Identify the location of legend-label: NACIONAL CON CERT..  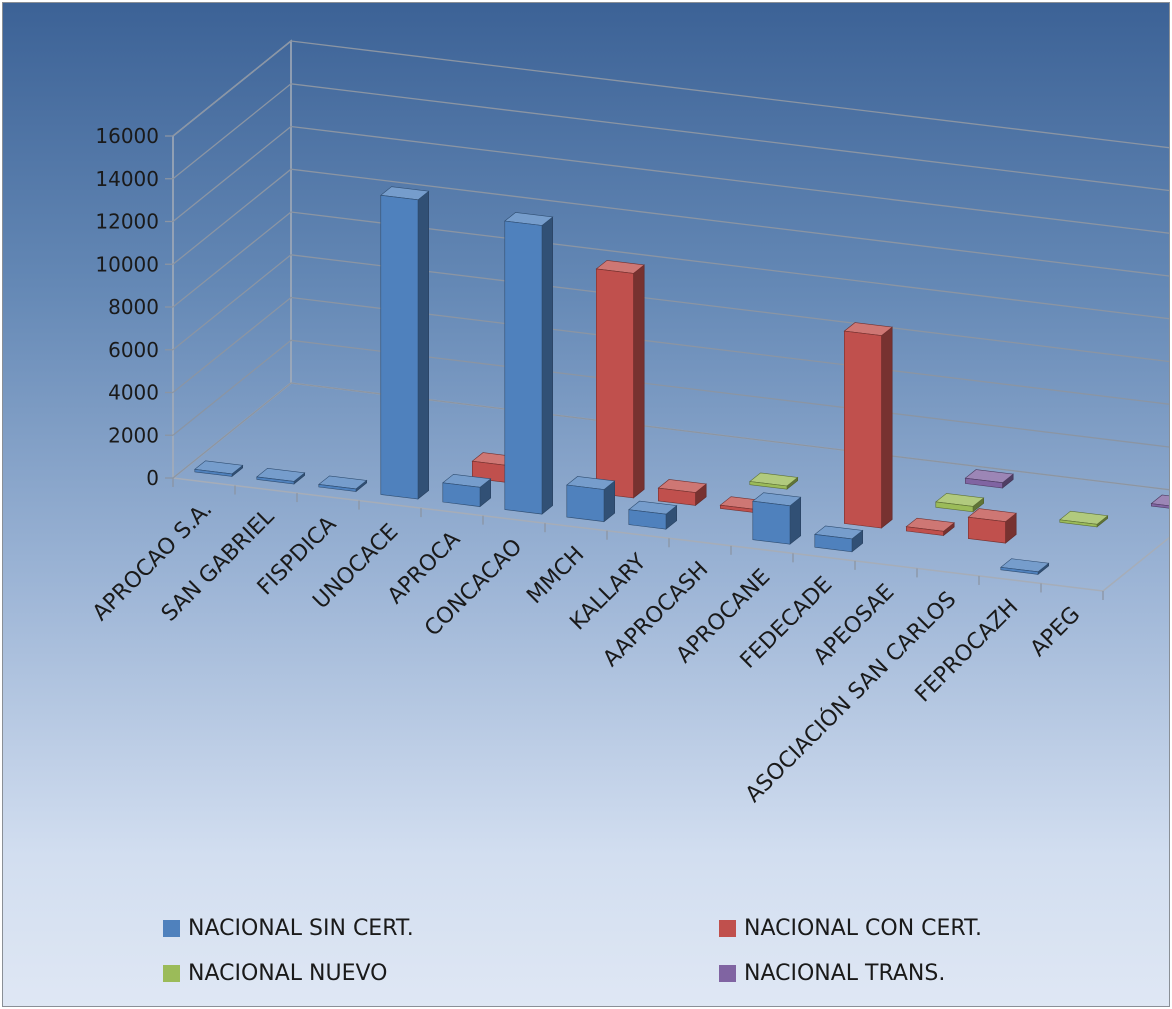
(863, 928).